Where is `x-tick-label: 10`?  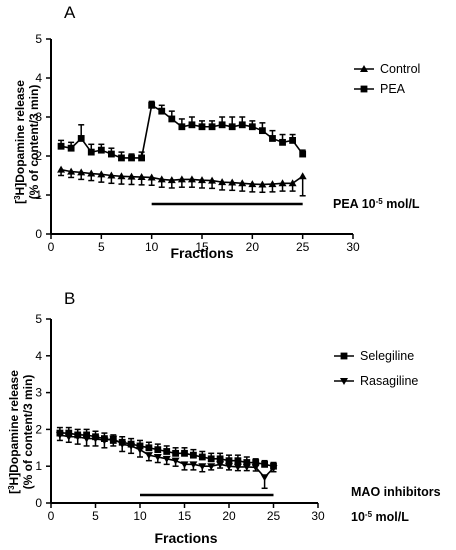
x-tick-label: 10 is located at coordinates (152, 247).